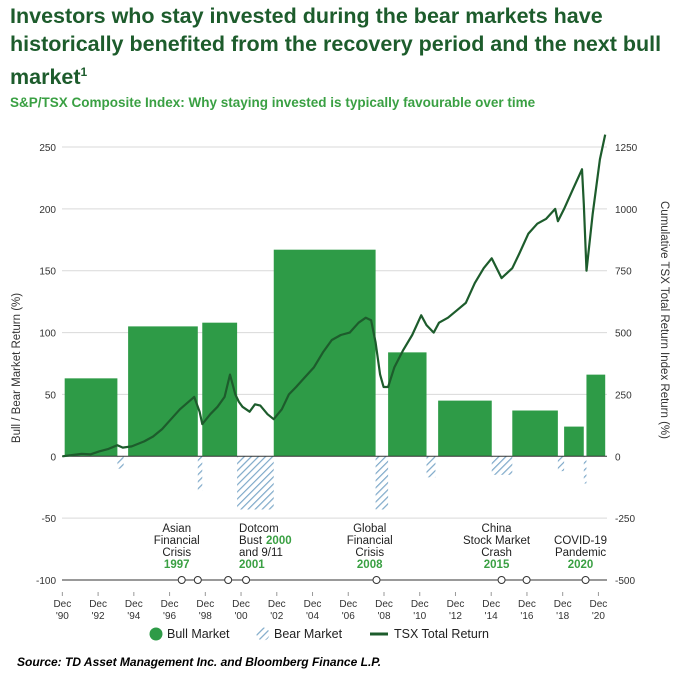 This screenshot has height=675, width=681. What do you see at coordinates (526, 616) in the screenshot?
I see `x-tick-label: '16` at bounding box center [526, 616].